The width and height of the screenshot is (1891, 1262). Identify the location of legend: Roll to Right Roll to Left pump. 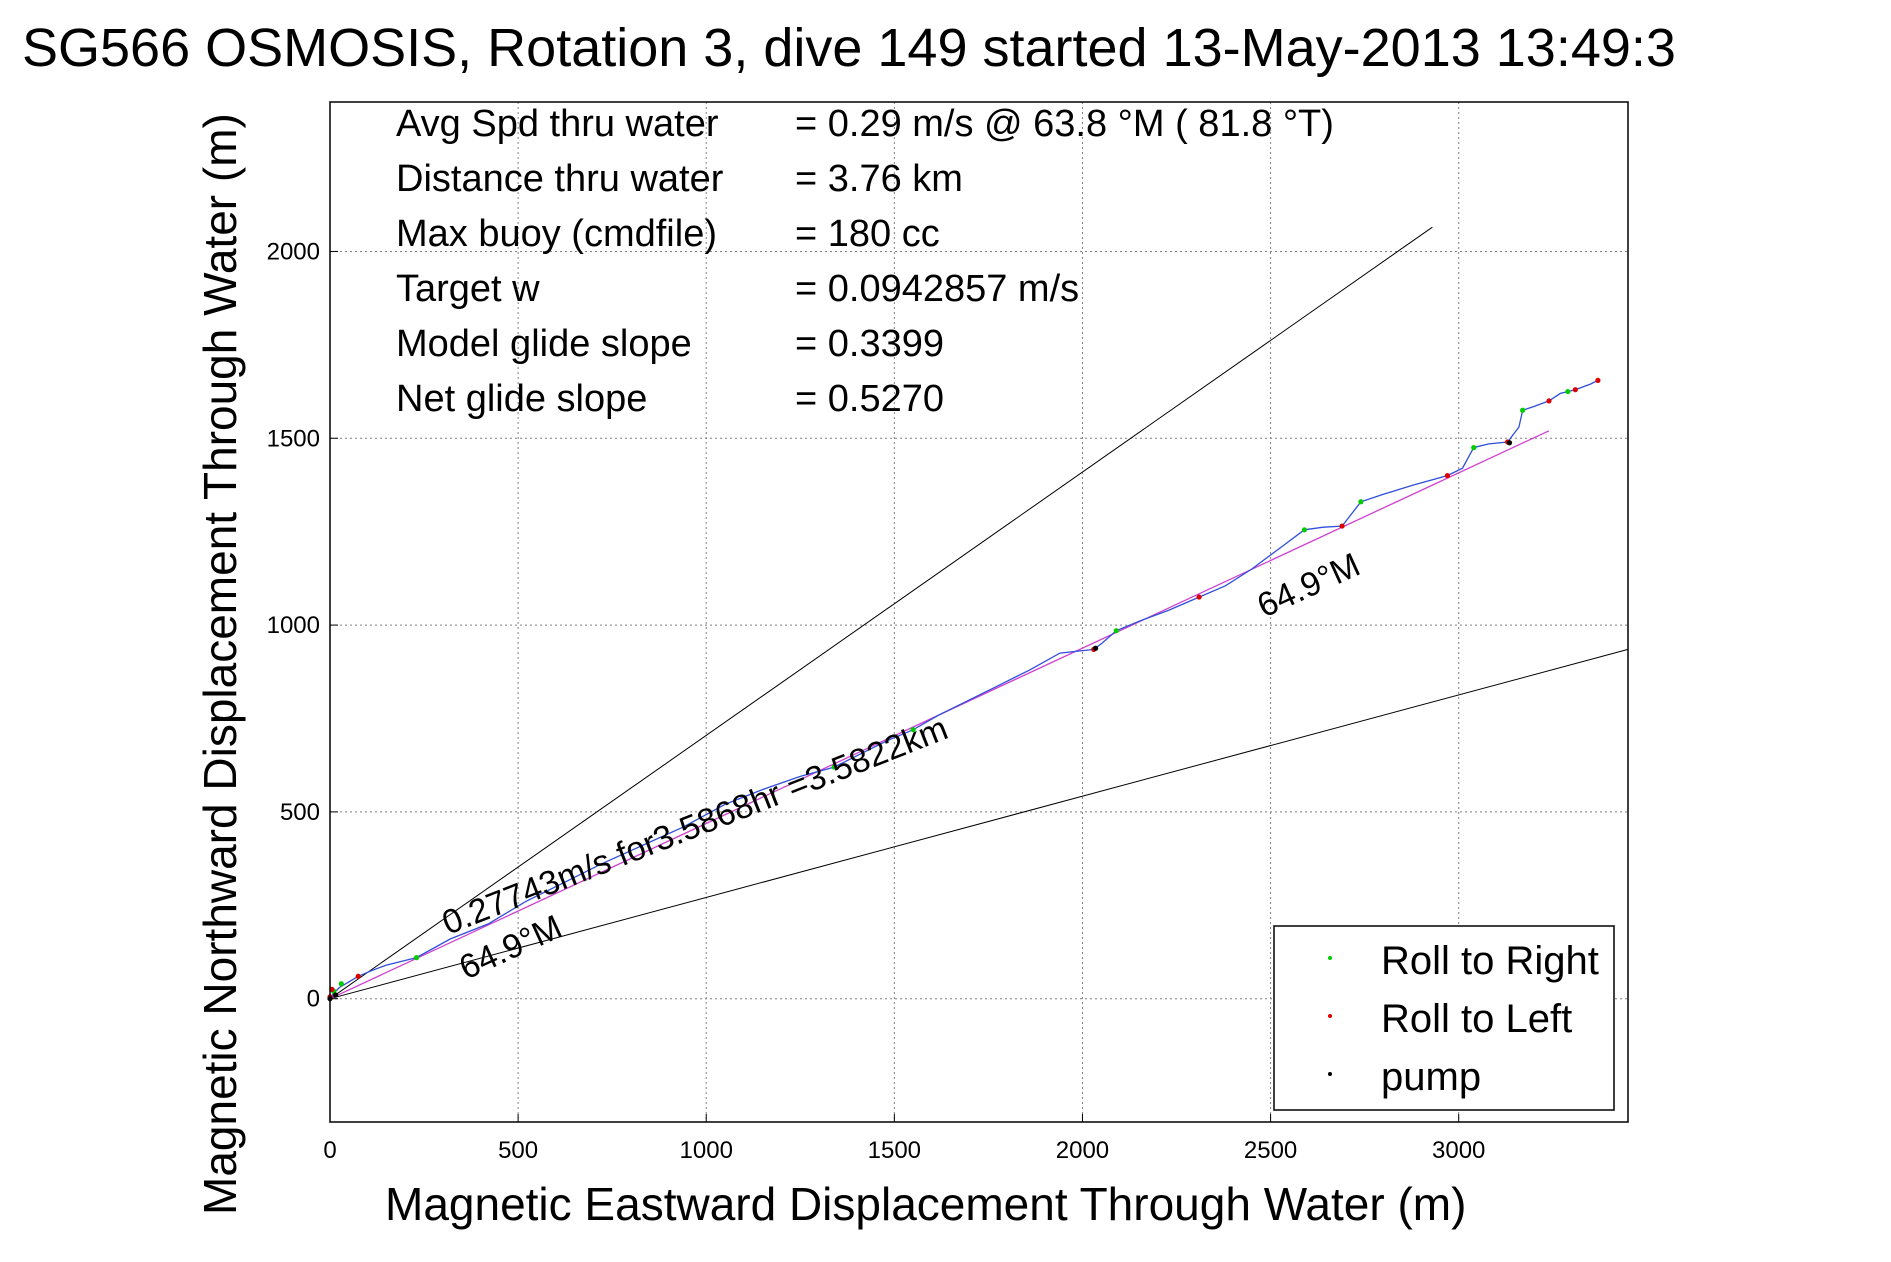
(1444, 1018).